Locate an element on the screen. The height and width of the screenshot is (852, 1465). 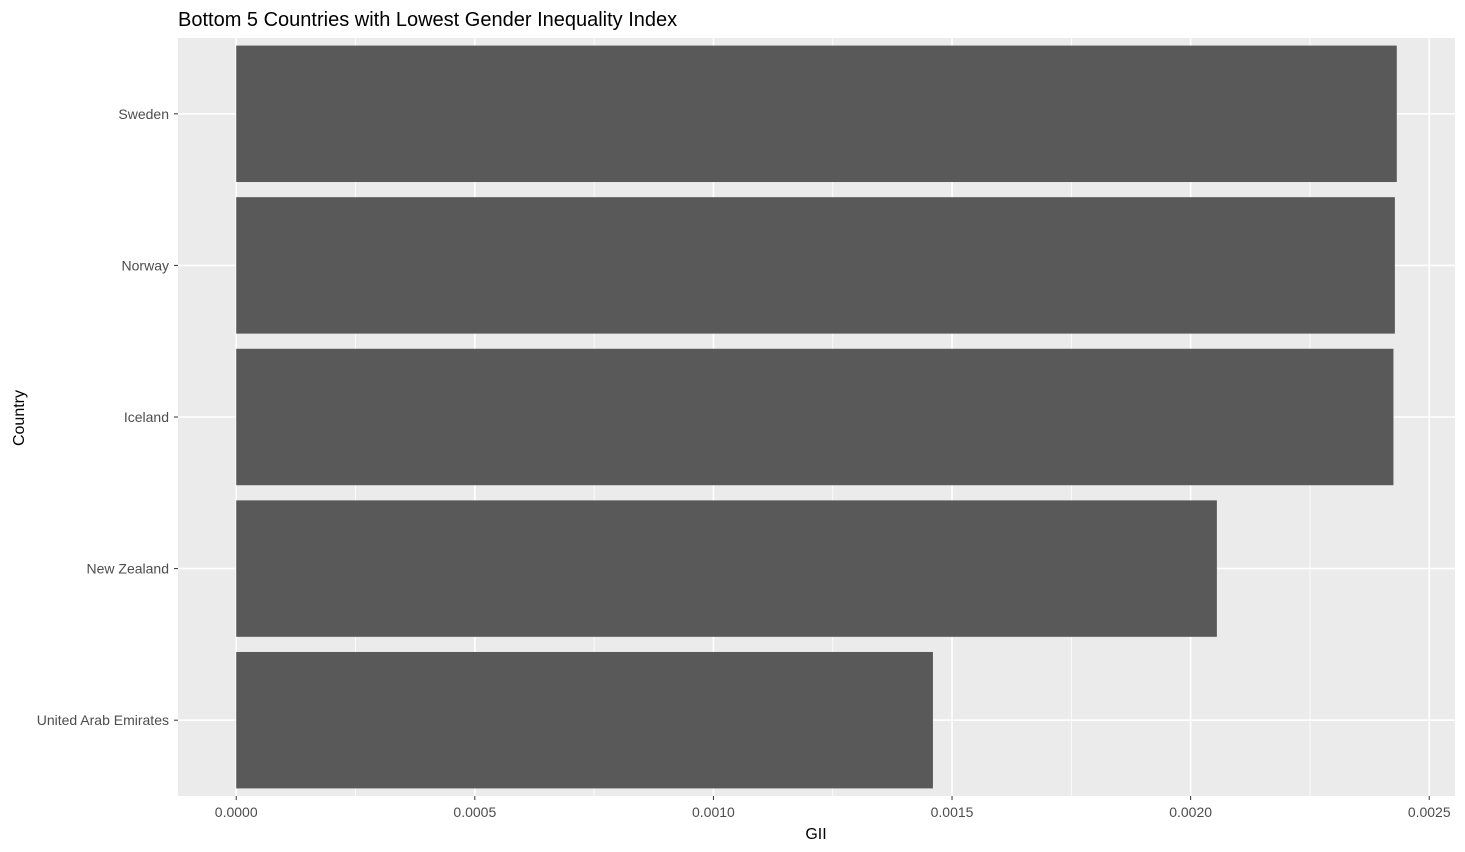
y-tick-label: New Zealand is located at coordinates (128, 569).